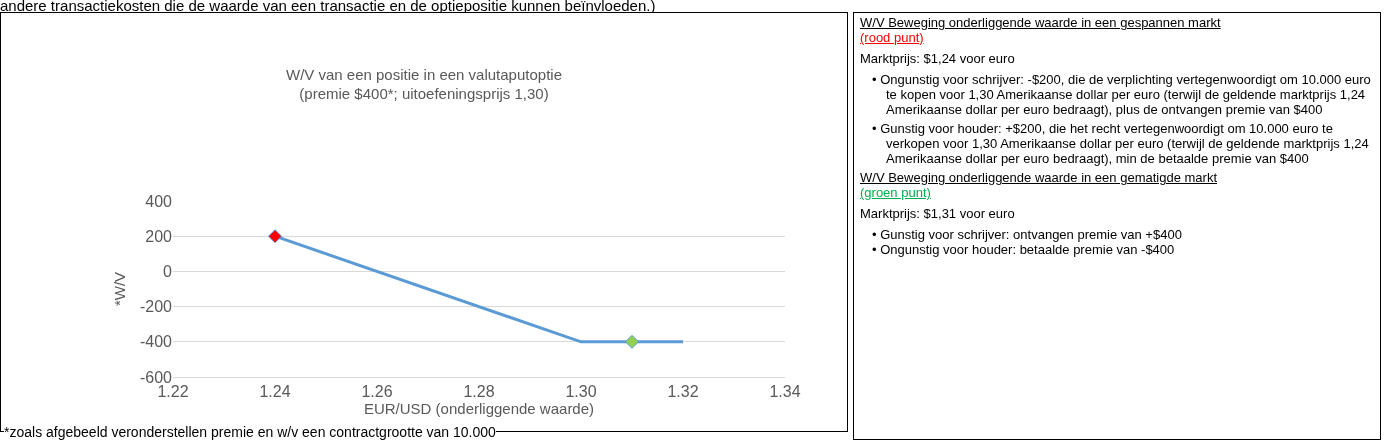 The height and width of the screenshot is (442, 1385). What do you see at coordinates (173, 392) in the screenshot?
I see `x-tick-label: 1.22` at bounding box center [173, 392].